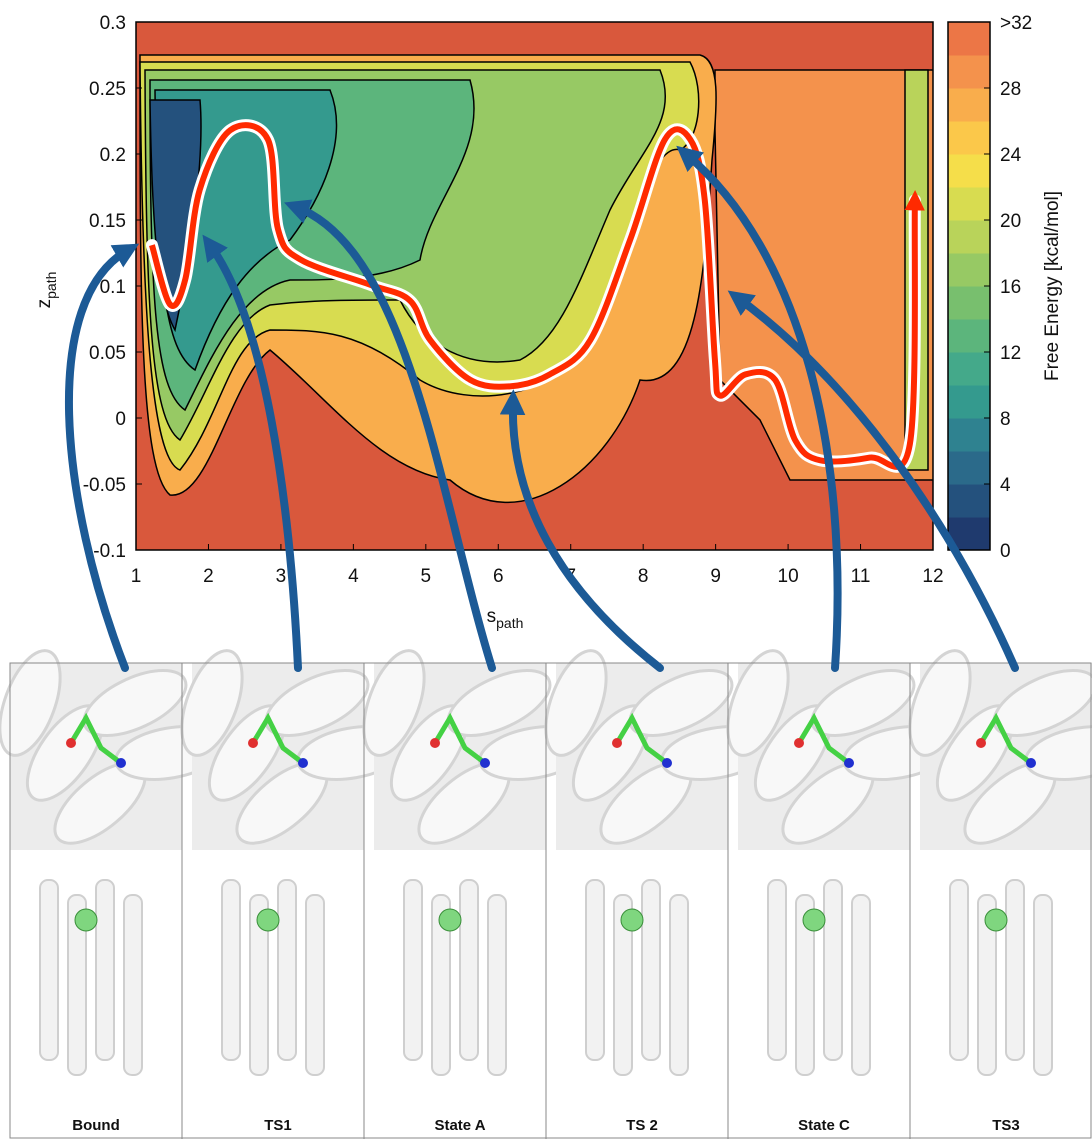 The image size is (1092, 1144). What do you see at coordinates (498, 576) in the screenshot?
I see `x-tick-label: 6` at bounding box center [498, 576].